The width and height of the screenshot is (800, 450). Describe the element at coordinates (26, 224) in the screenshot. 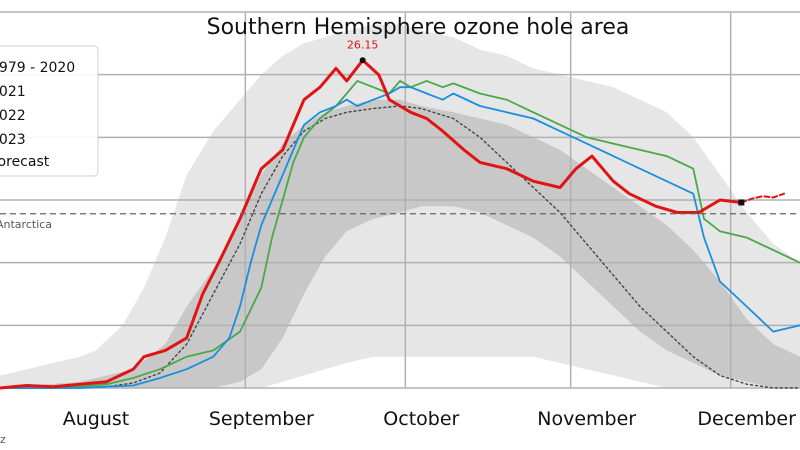

I see `reference-line-label: Antarctica` at that location.